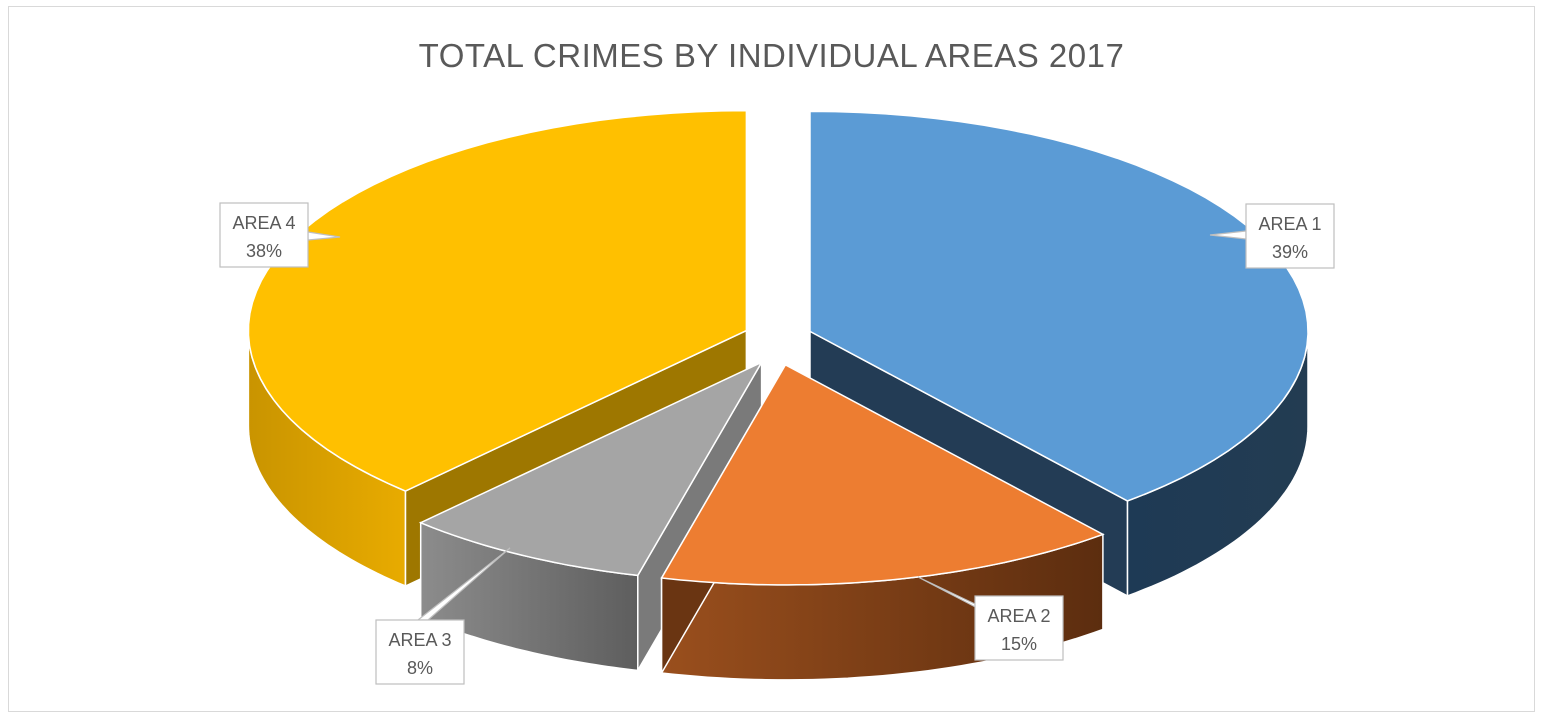  Describe the element at coordinates (263, 223) in the screenshot. I see `data-label-area-4-name: AREA 4` at that location.